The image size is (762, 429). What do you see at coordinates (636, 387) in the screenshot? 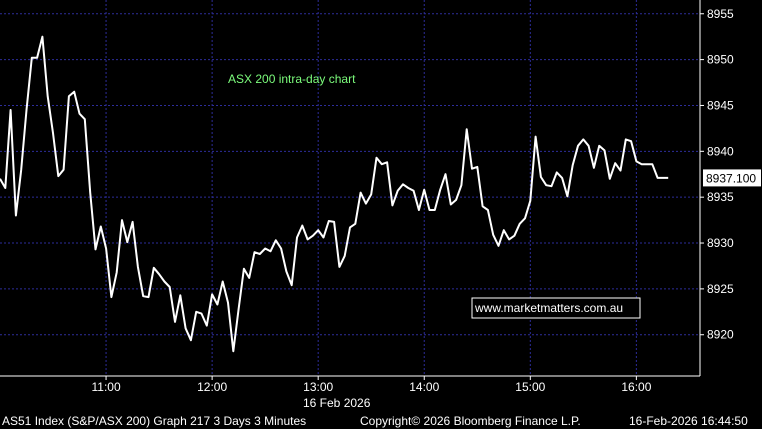
I see `x-tick-label: 16:00` at bounding box center [636, 387].